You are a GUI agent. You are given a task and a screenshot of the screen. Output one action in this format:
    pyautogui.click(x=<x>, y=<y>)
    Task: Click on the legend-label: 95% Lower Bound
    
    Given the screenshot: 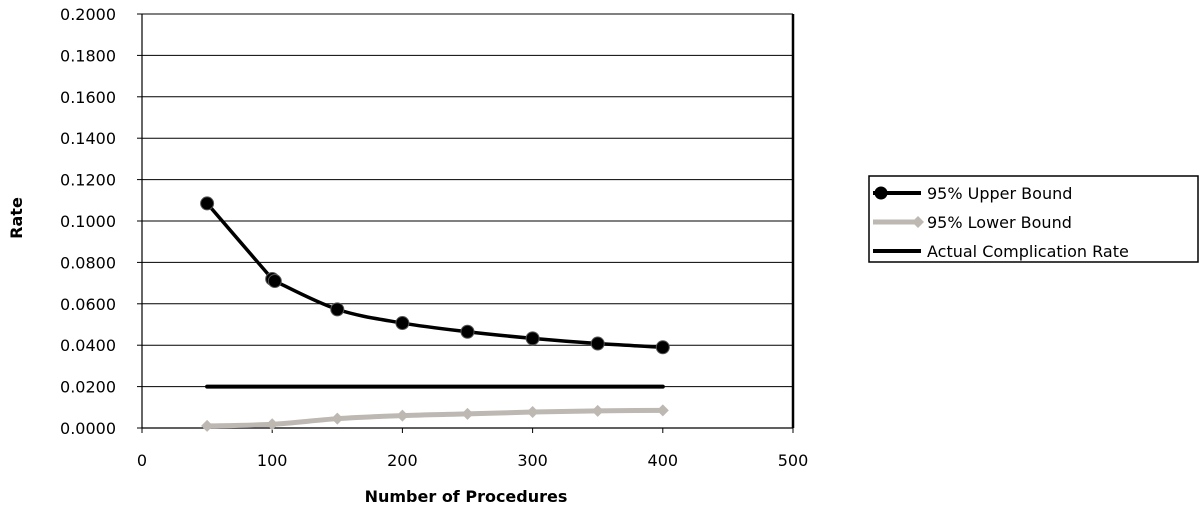 What is the action you would take?
    pyautogui.click(x=999, y=222)
    